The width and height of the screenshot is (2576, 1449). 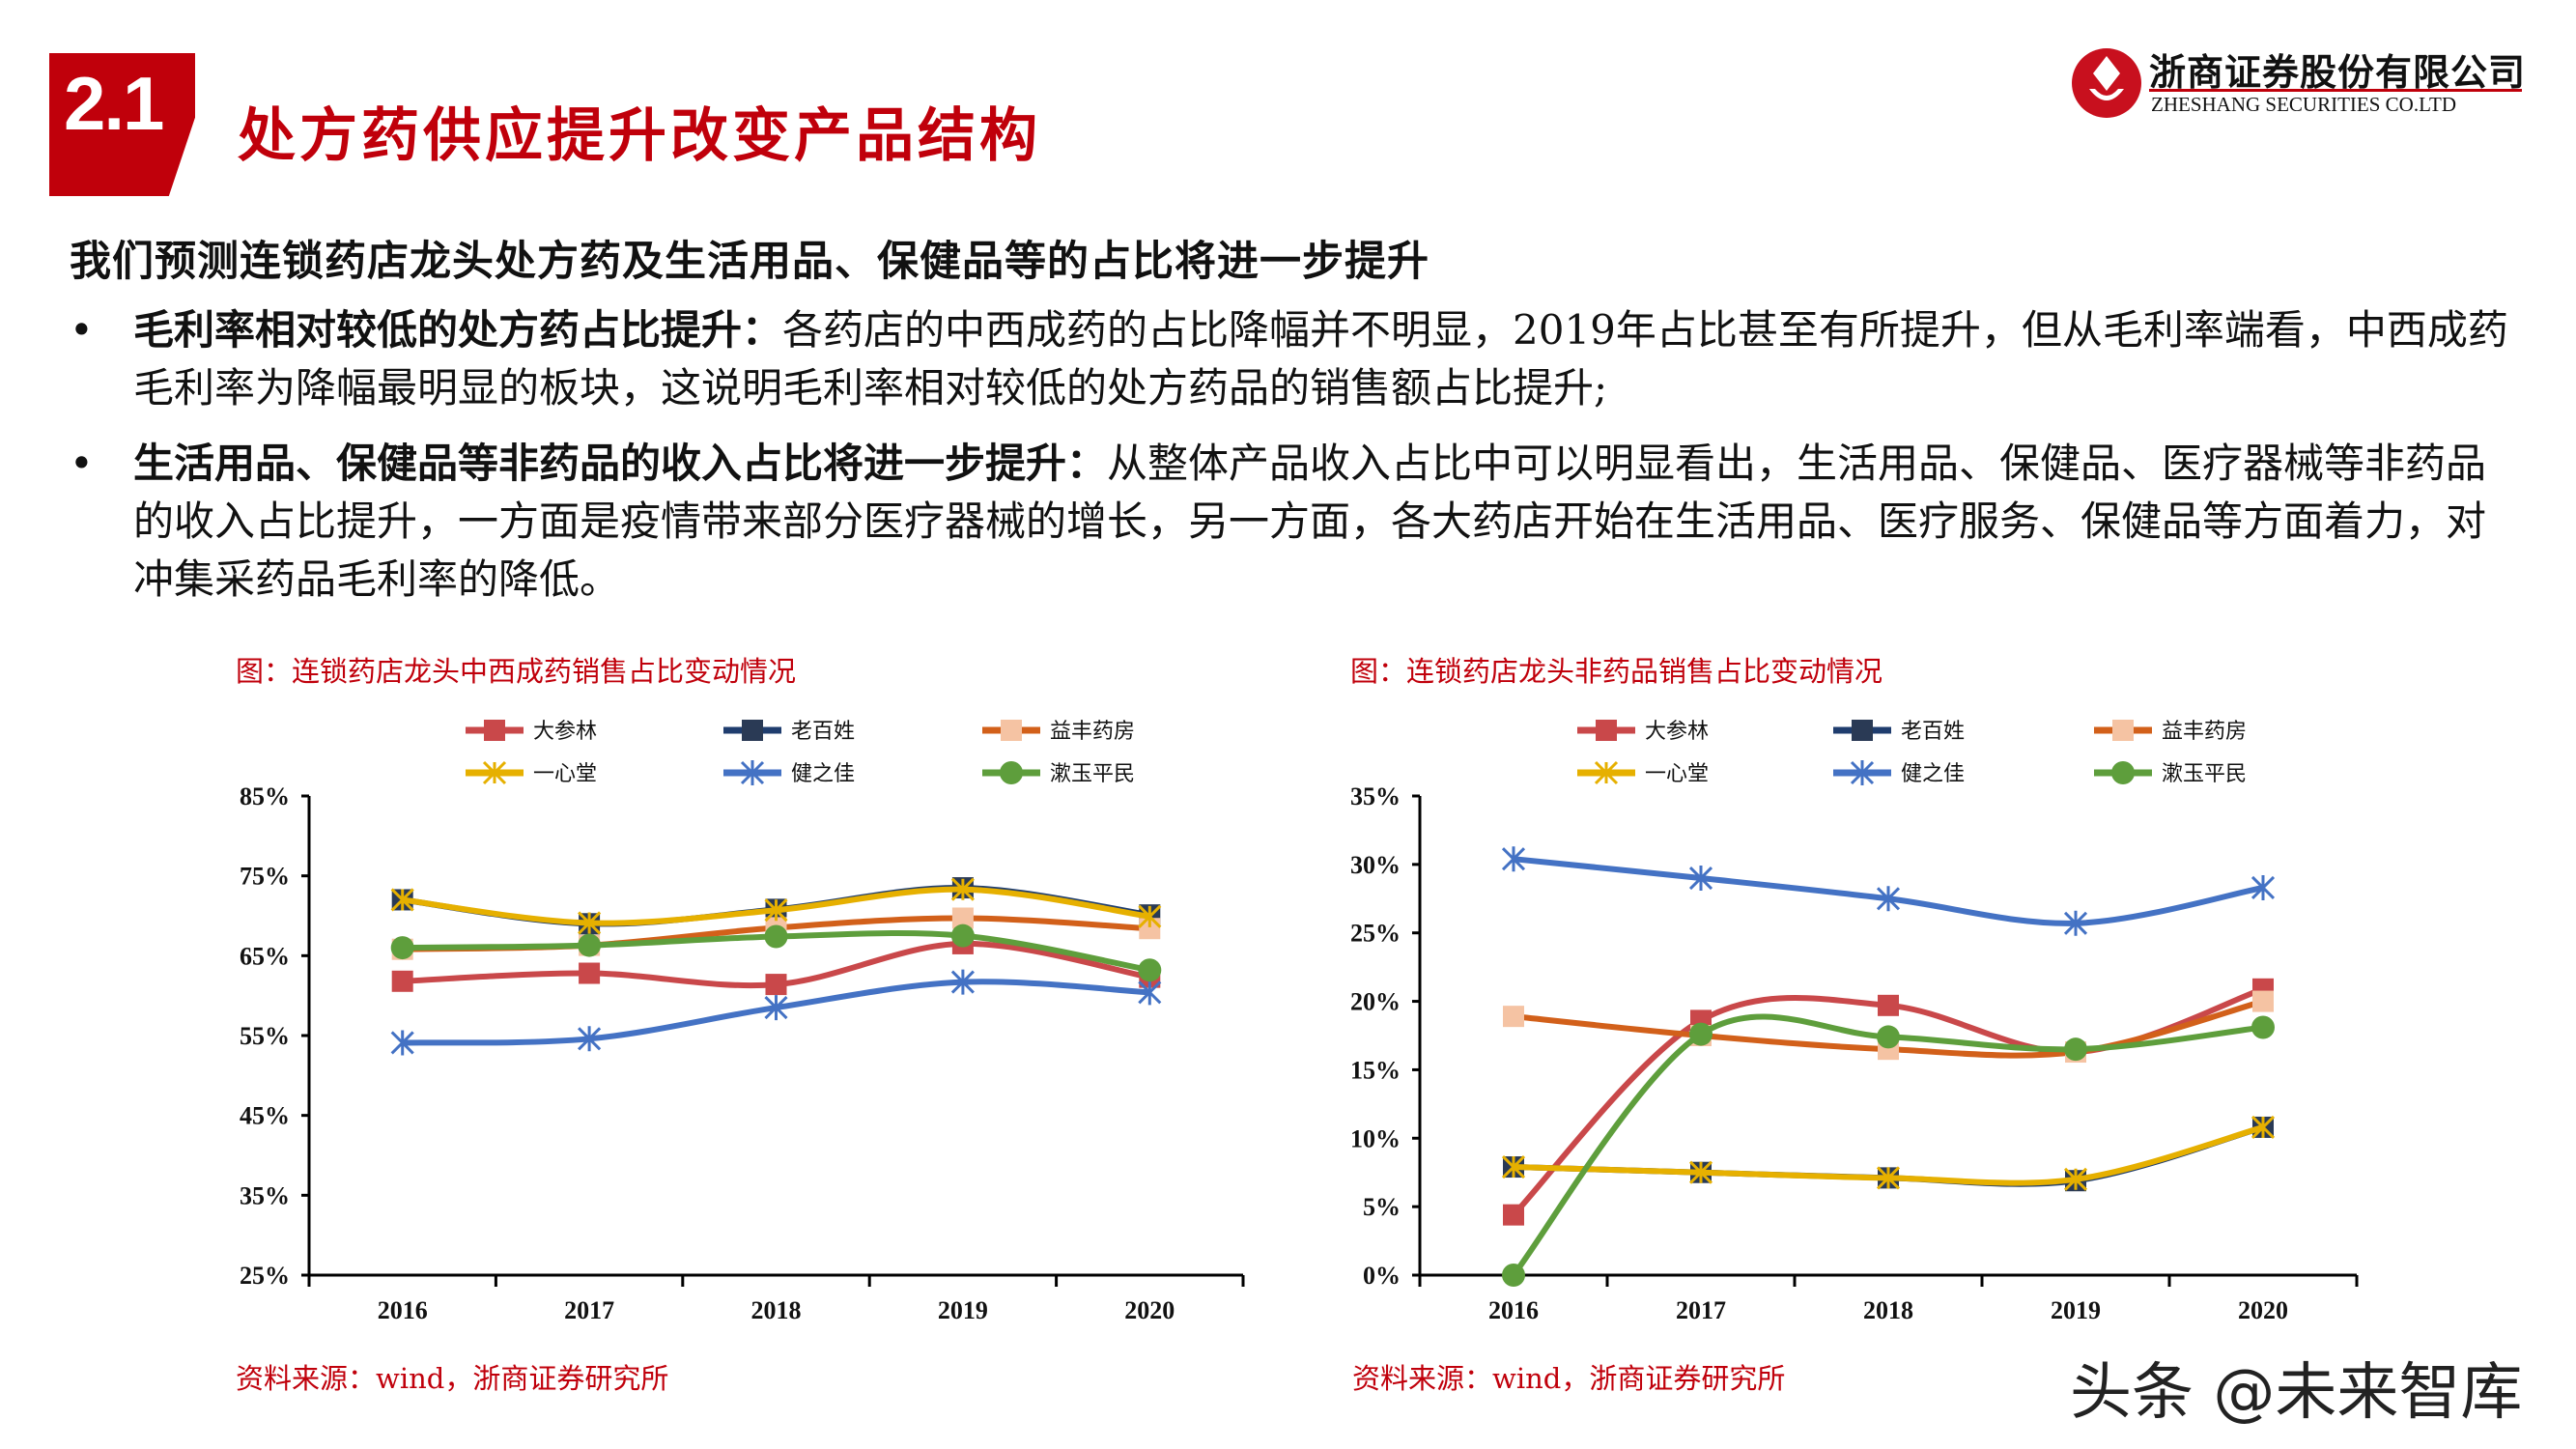 I want to click on series-健之佳, so click(x=1888, y=891).